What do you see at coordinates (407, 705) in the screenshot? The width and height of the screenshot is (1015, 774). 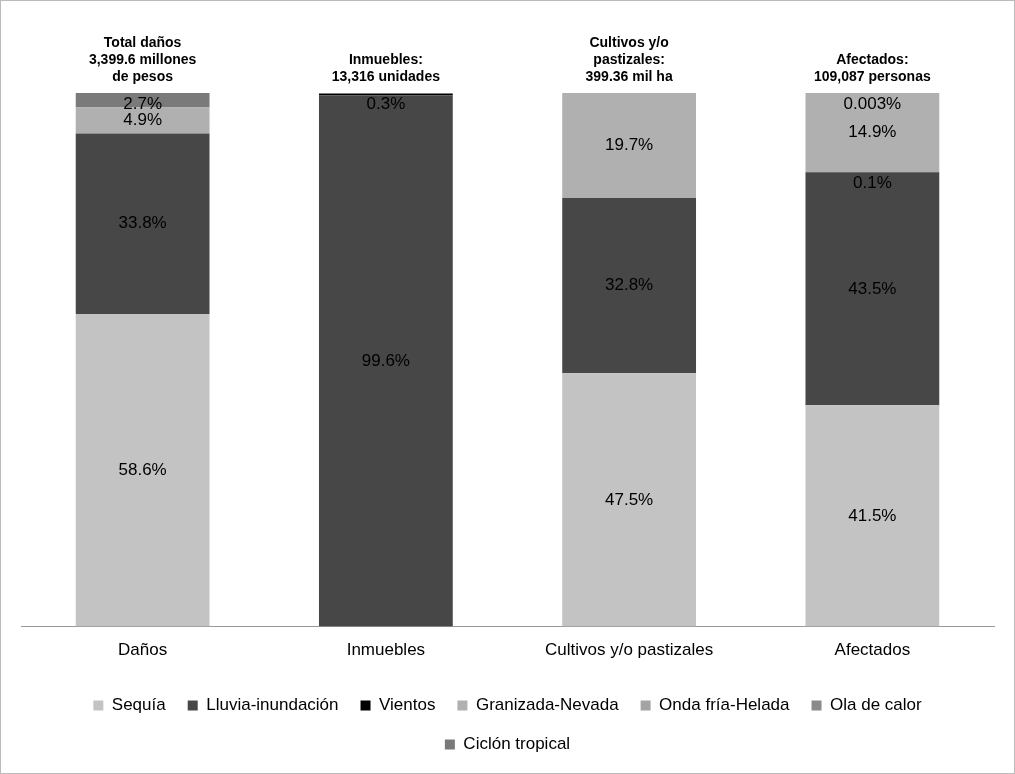 I see `legend-label: Vientos` at bounding box center [407, 705].